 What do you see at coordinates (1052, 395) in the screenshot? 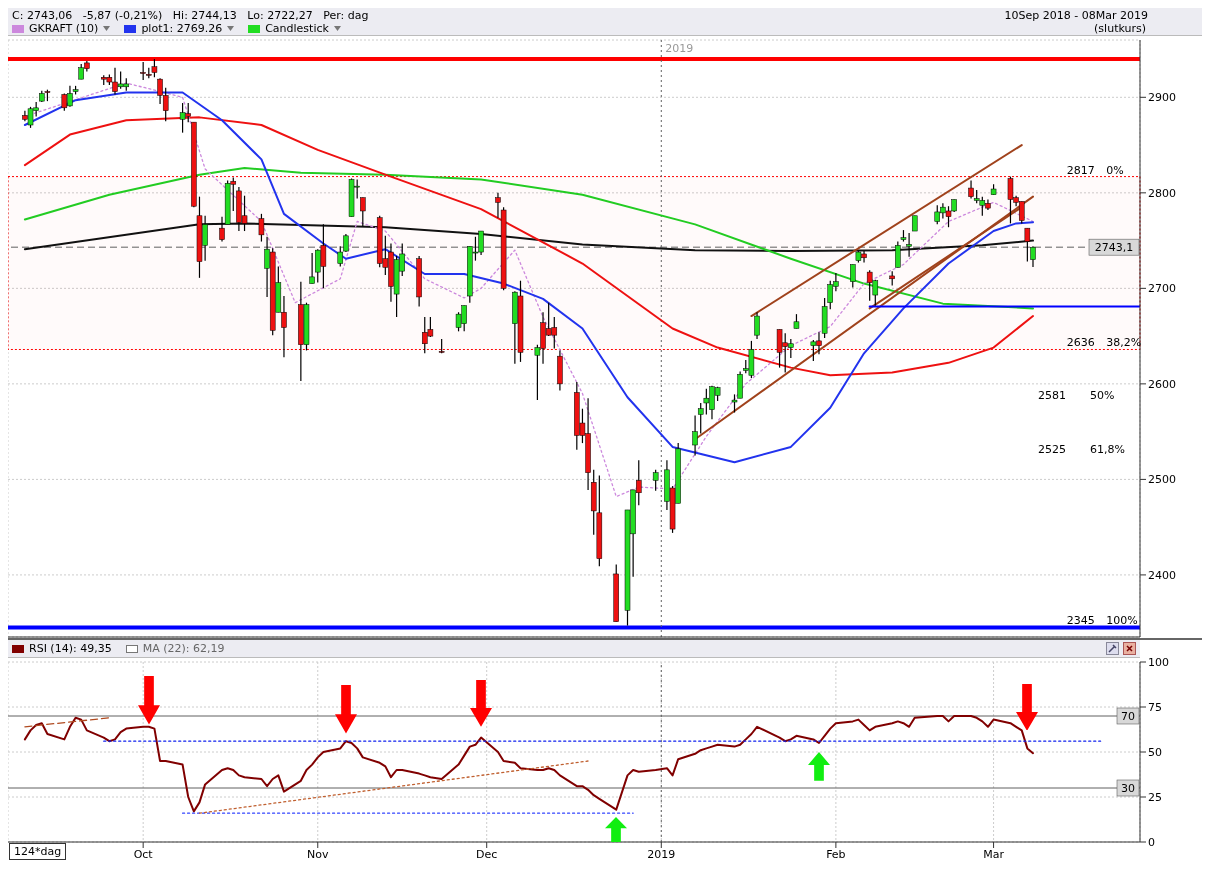
I see `annotation: 2581` at bounding box center [1052, 395].